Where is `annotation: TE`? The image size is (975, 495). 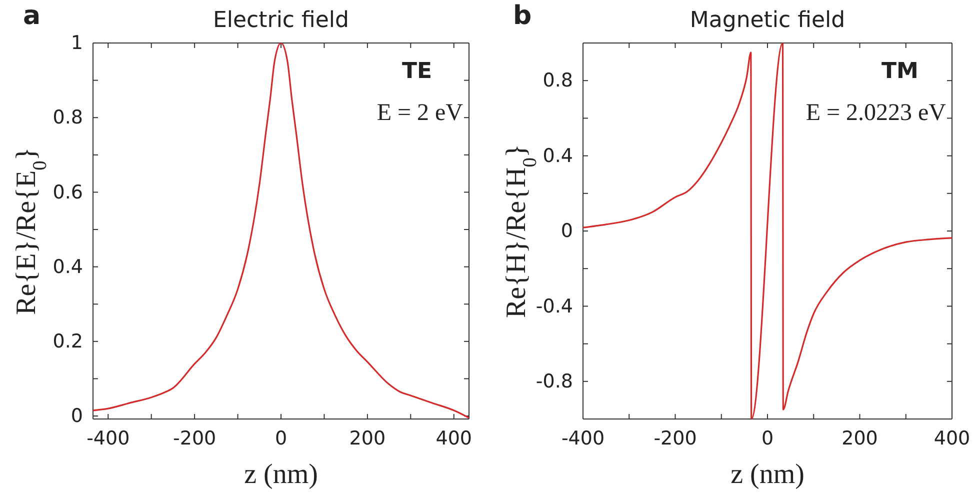 annotation: TE is located at coordinates (417, 71).